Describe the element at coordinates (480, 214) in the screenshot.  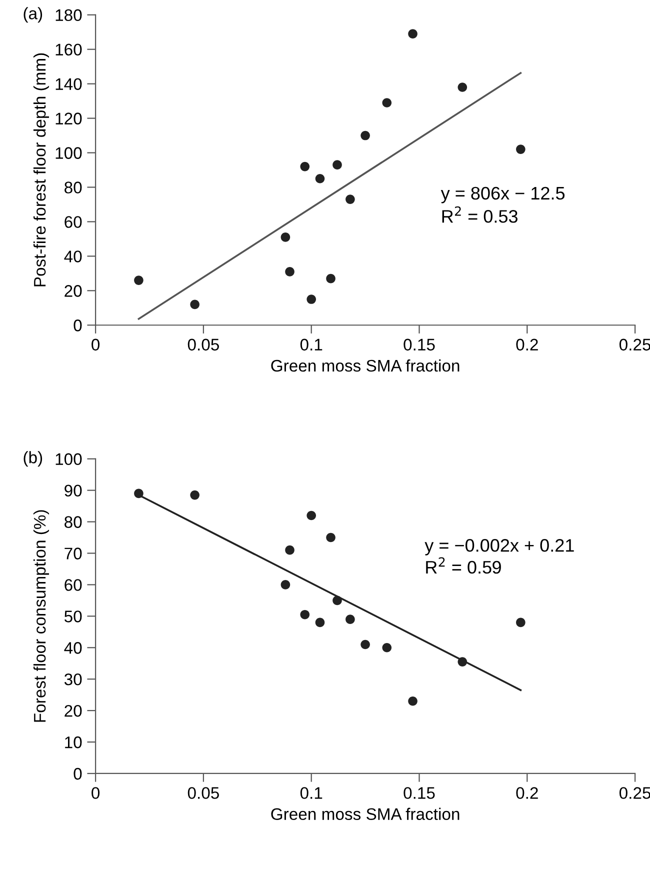
I see `annotation: R$^{2}$ = 0.53` at that location.